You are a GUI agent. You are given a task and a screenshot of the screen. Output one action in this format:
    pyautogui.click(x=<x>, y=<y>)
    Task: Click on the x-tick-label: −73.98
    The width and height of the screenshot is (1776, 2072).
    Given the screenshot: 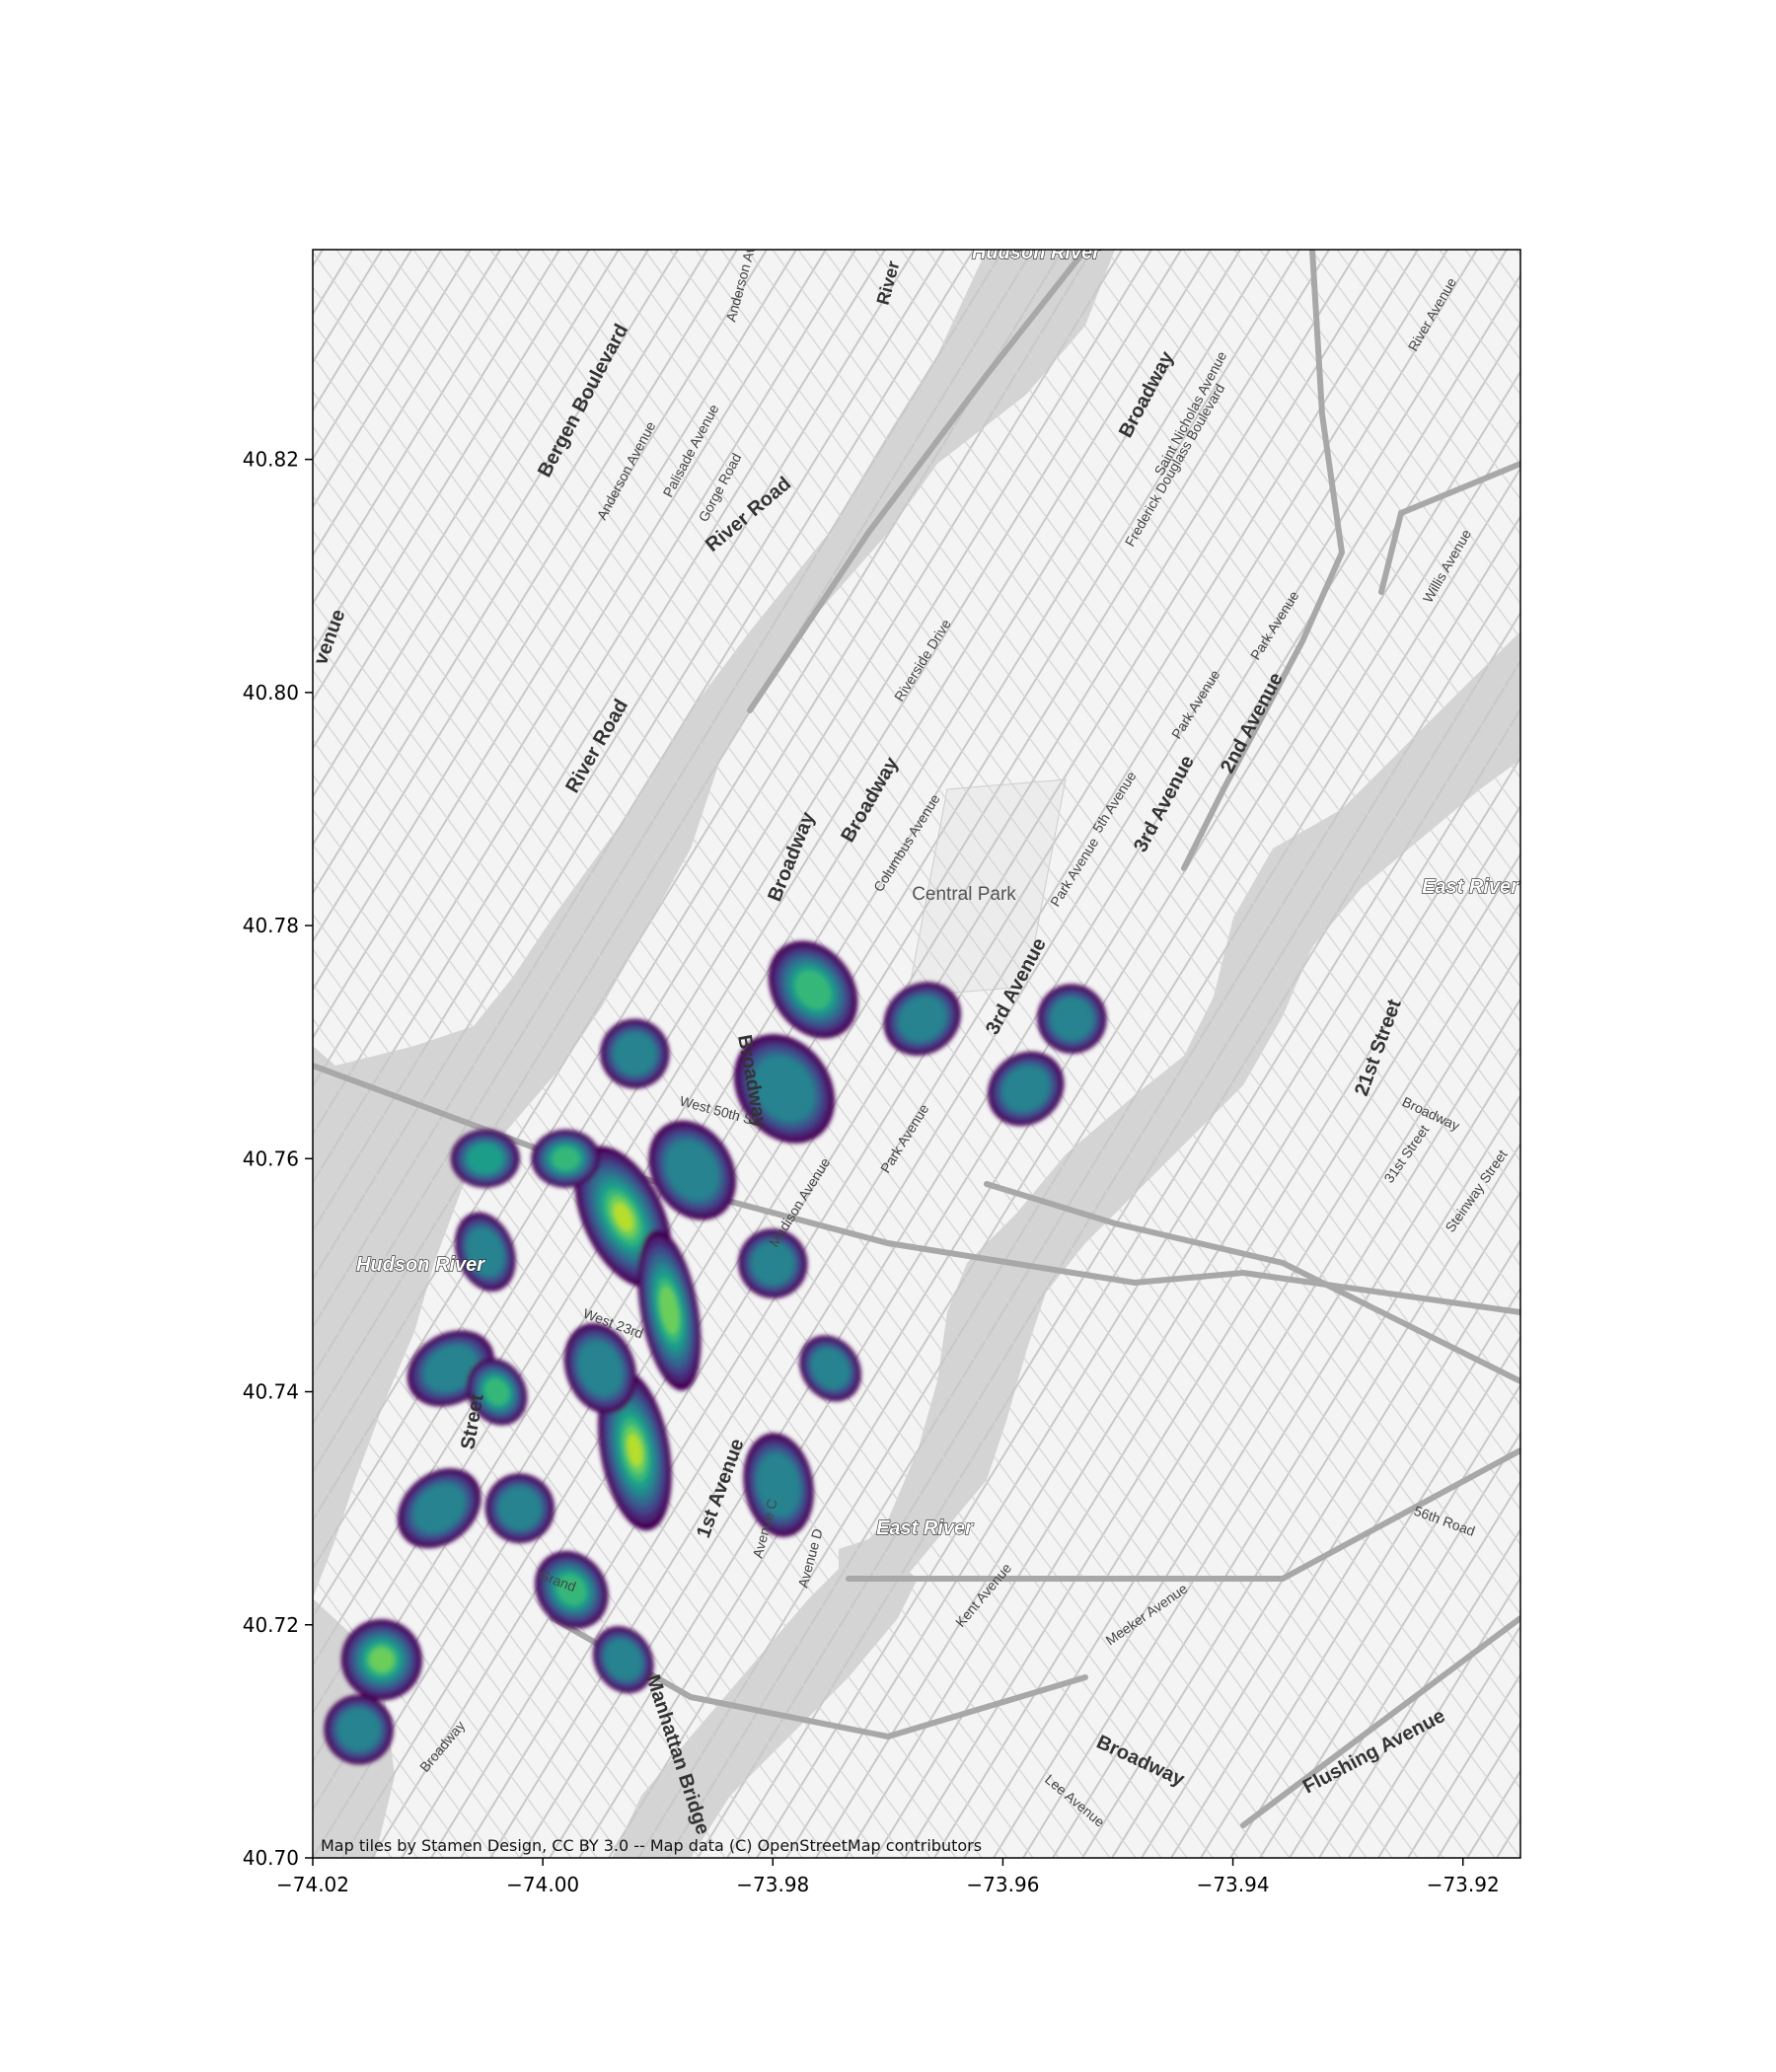 What is the action you would take?
    pyautogui.click(x=773, y=1885)
    